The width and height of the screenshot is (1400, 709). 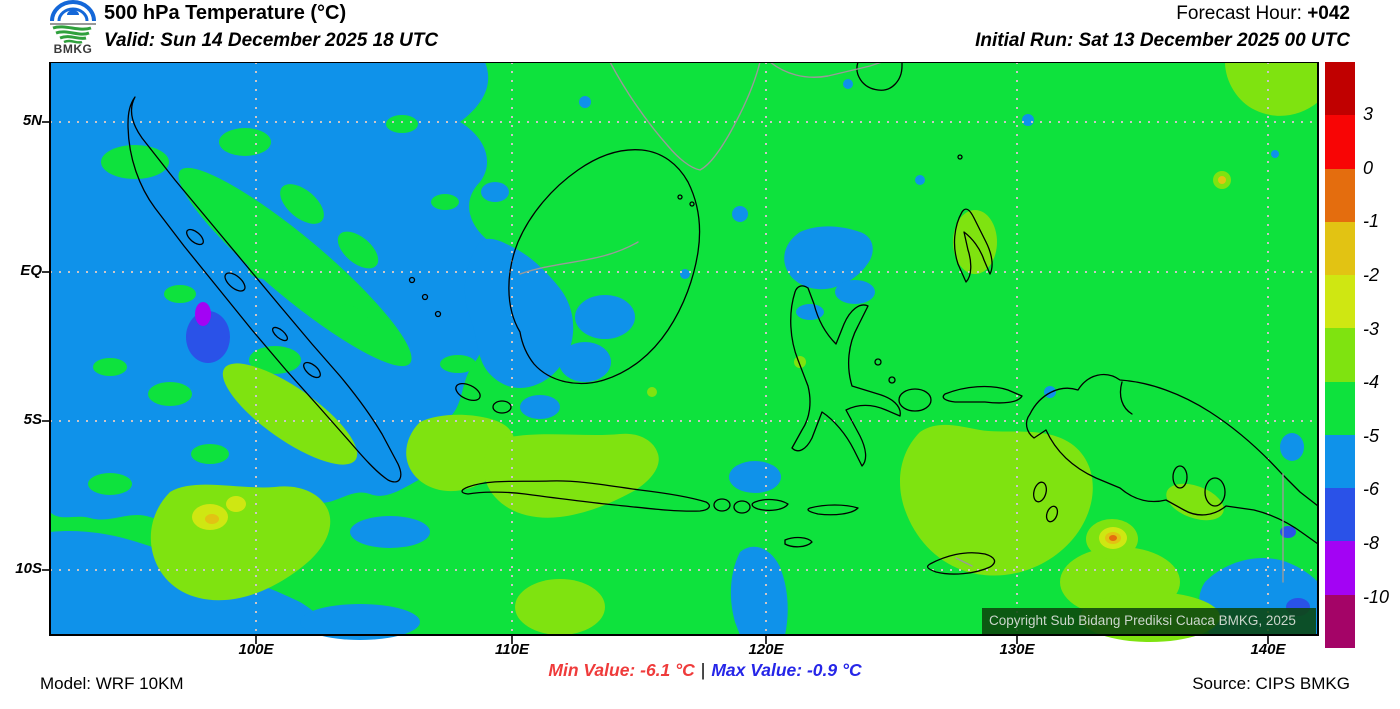 I want to click on page-title: 500 hPa Temperature (°C), so click(x=225, y=13).